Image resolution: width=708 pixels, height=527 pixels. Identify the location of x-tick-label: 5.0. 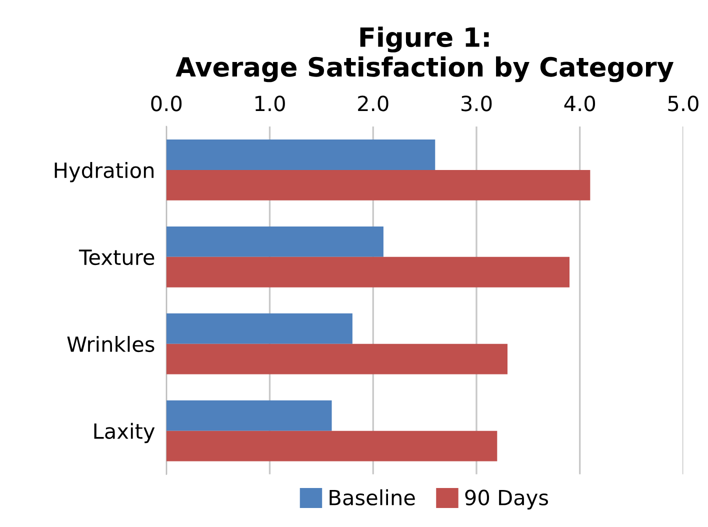
(683, 104).